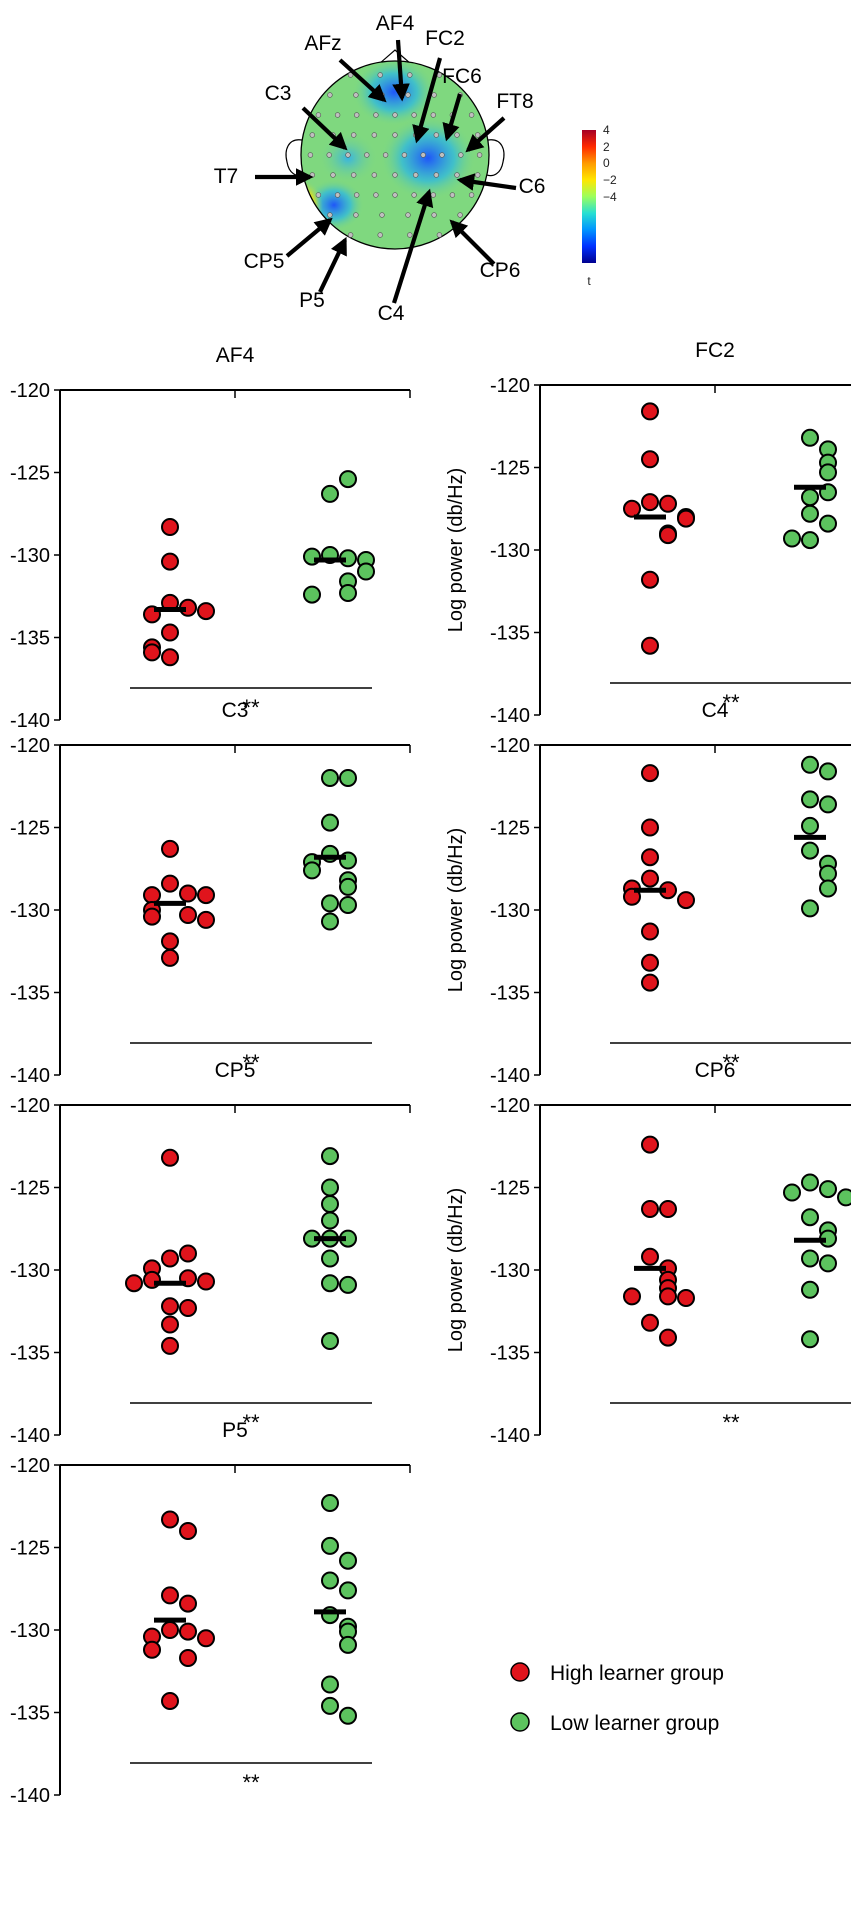 The image size is (851, 1912). I want to click on electrode-label-fc6: FC6, so click(462, 76).